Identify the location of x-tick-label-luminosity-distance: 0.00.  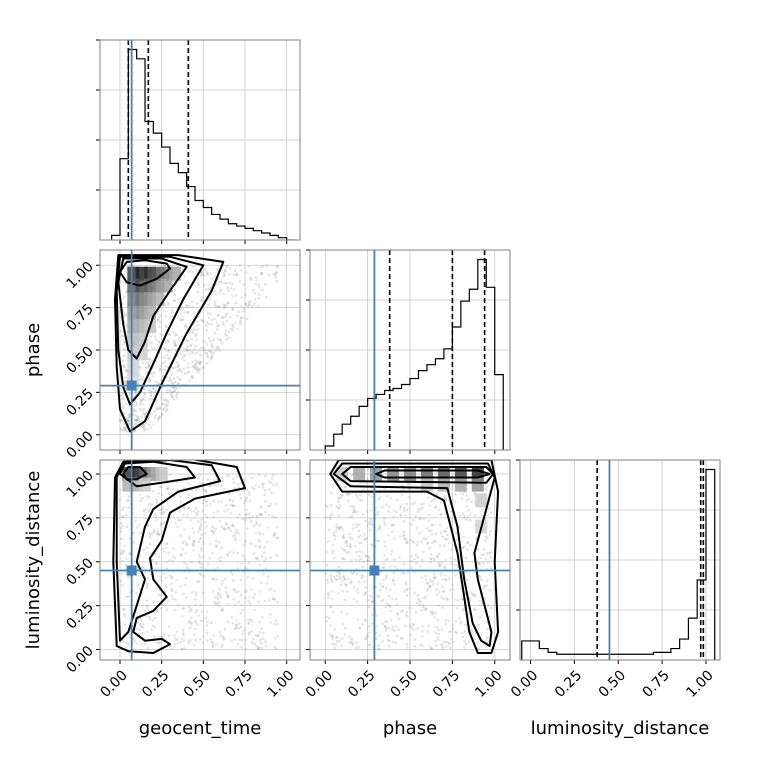
(524, 684).